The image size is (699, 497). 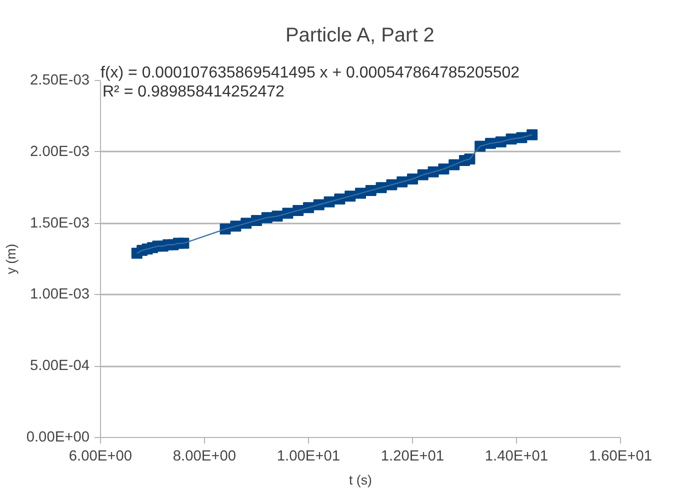 What do you see at coordinates (532, 134) in the screenshot?
I see `point` at bounding box center [532, 134].